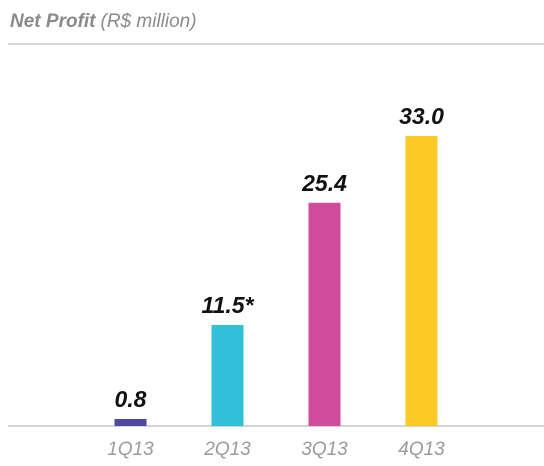 This screenshot has width=544, height=466. I want to click on x-tick-label: 2Q13, so click(227, 449).